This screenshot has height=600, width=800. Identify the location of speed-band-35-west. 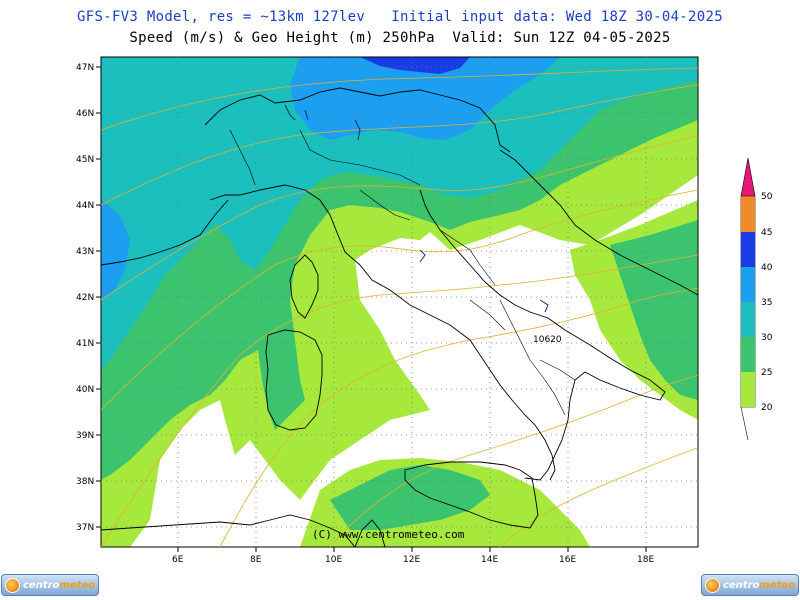
(115, 250).